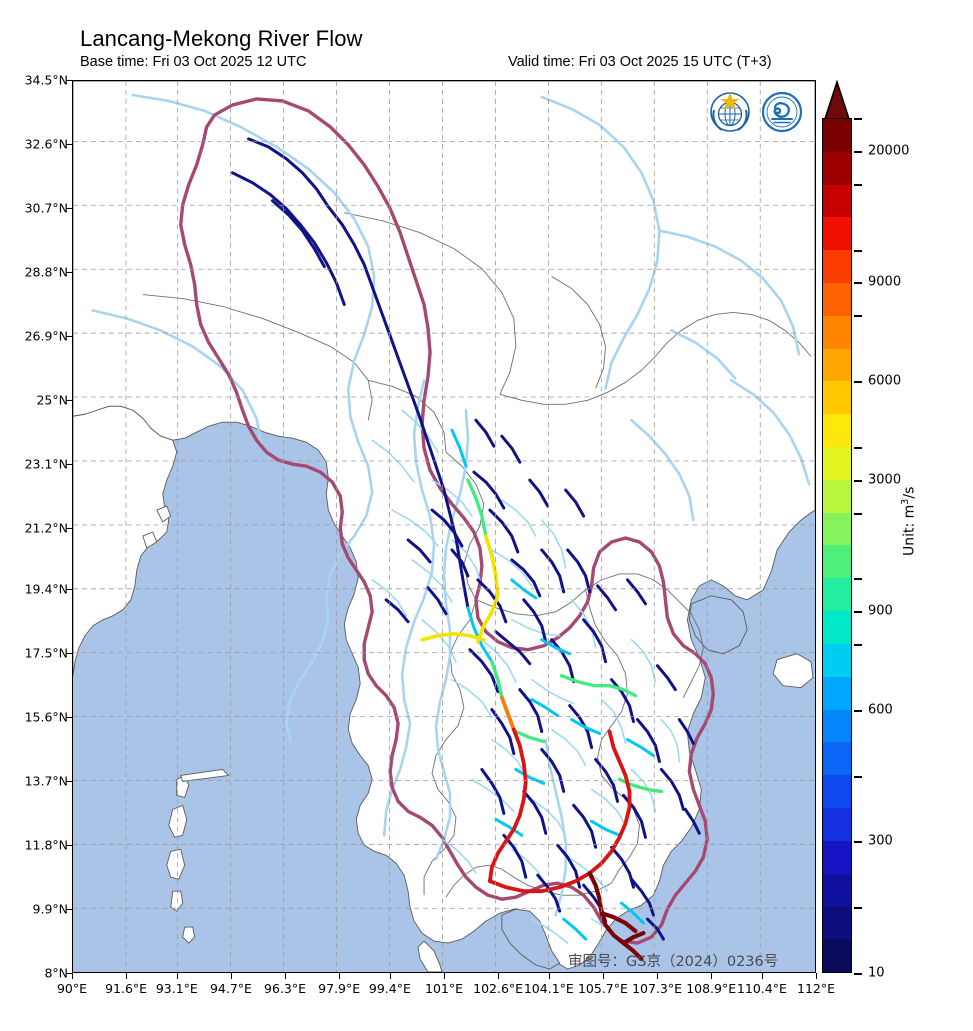 This screenshot has height=1031, width=973. Describe the element at coordinates (56, 973) in the screenshot. I see `latitude-tick-label: 8°N` at that location.